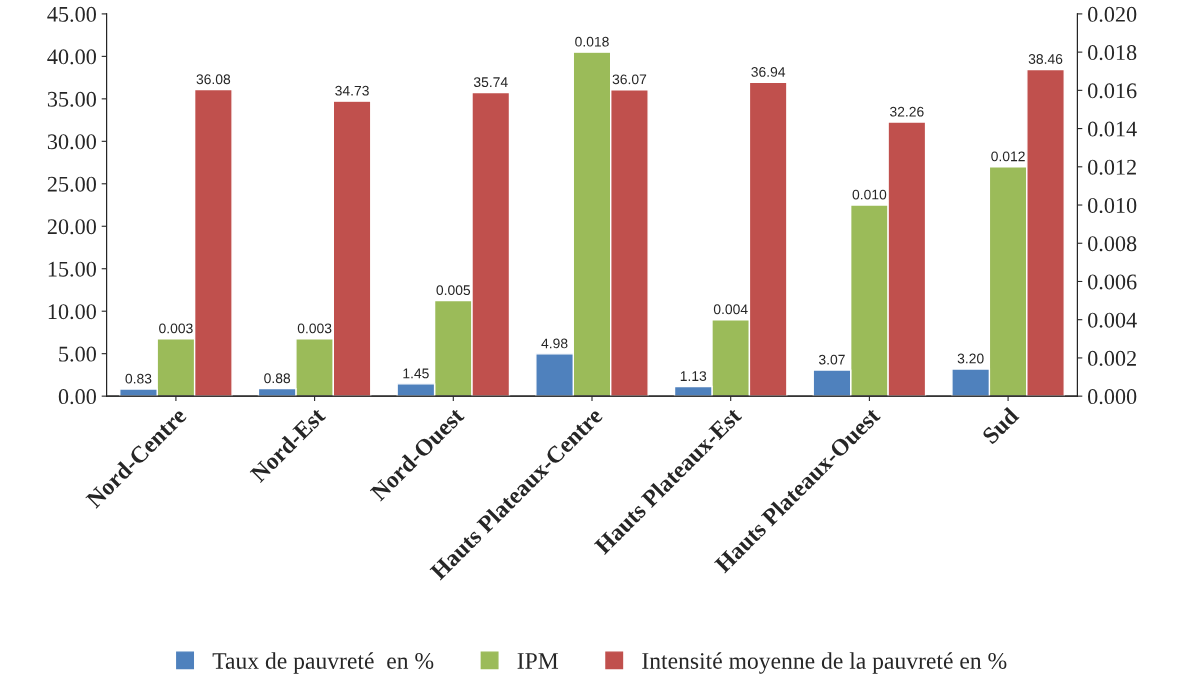  What do you see at coordinates (538, 661) in the screenshot?
I see `legend-label: IPM` at bounding box center [538, 661].